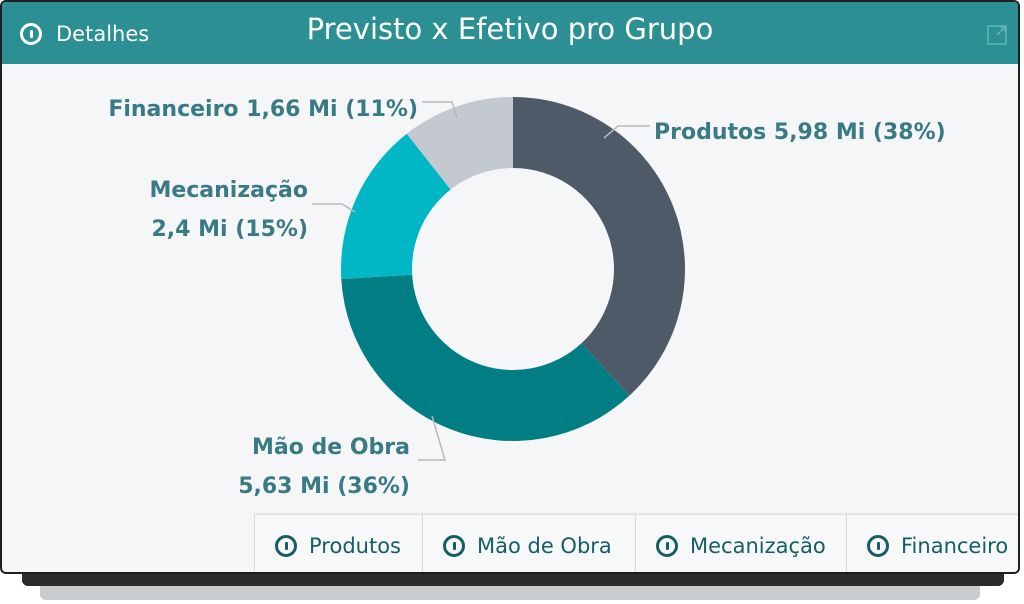 Image resolution: width=1024 pixels, height=604 pixels. I want to click on tab-mao-de-obra: Mão de Obra, so click(528, 543).